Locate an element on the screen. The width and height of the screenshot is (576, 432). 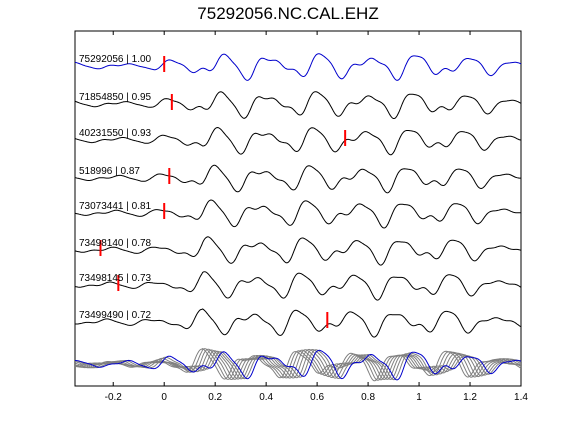
x-tick-label: 1 is located at coordinates (419, 397).